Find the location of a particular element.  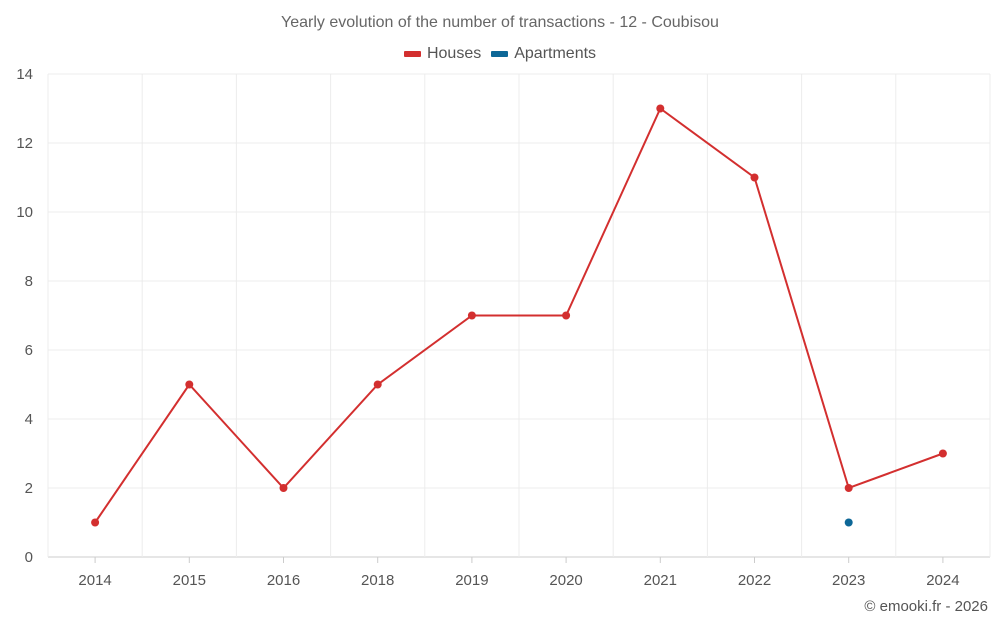

data-point-houses-2023 is located at coordinates (848, 488).